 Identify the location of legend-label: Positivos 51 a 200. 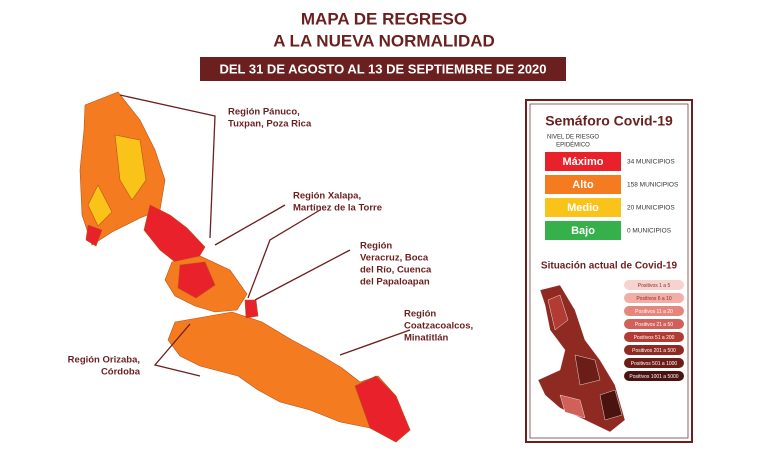
(654, 338).